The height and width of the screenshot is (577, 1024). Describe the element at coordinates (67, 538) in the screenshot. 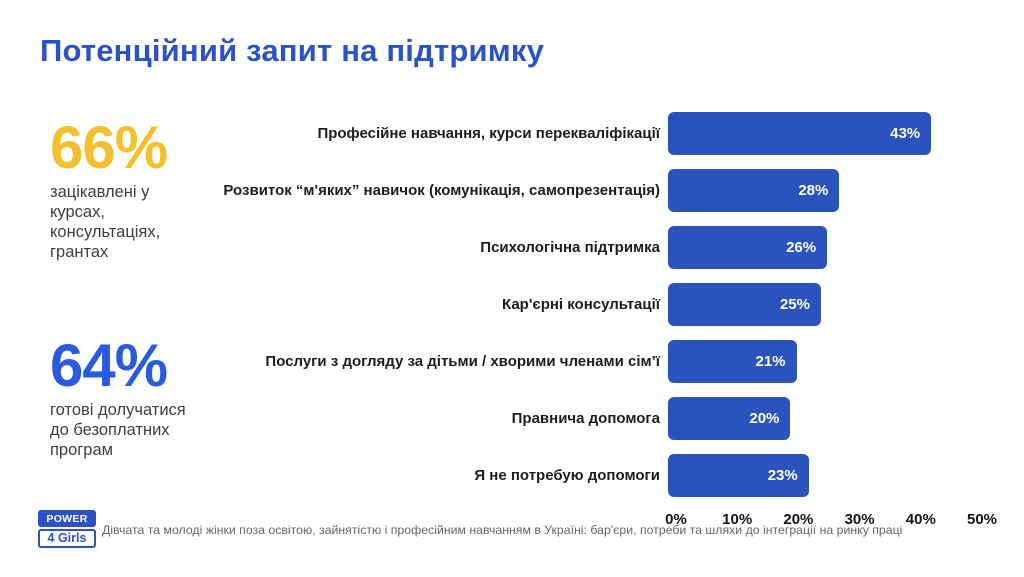

I see `logo-bottom-label: 4 Girls` at that location.